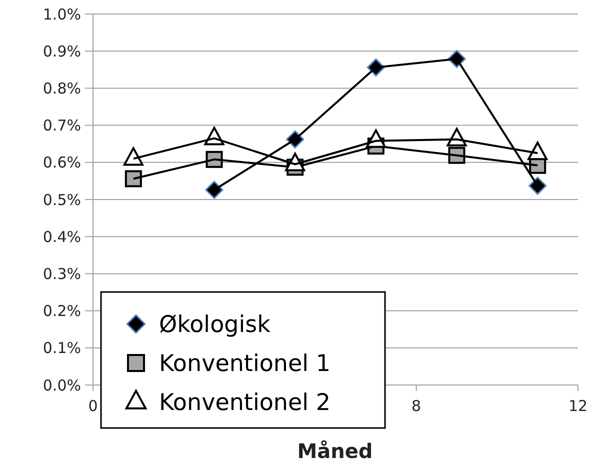  Describe the element at coordinates (335, 451) in the screenshot. I see `x-axis-title: Måned` at that location.